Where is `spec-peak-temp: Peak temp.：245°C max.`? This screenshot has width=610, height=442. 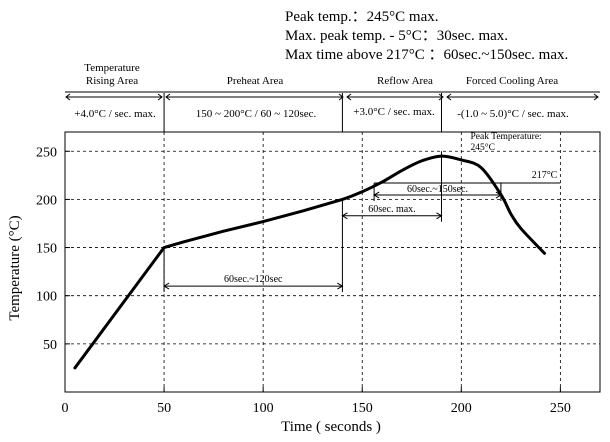 spec-peak-temp: Peak temp.：245°C max. is located at coordinates (361, 17).